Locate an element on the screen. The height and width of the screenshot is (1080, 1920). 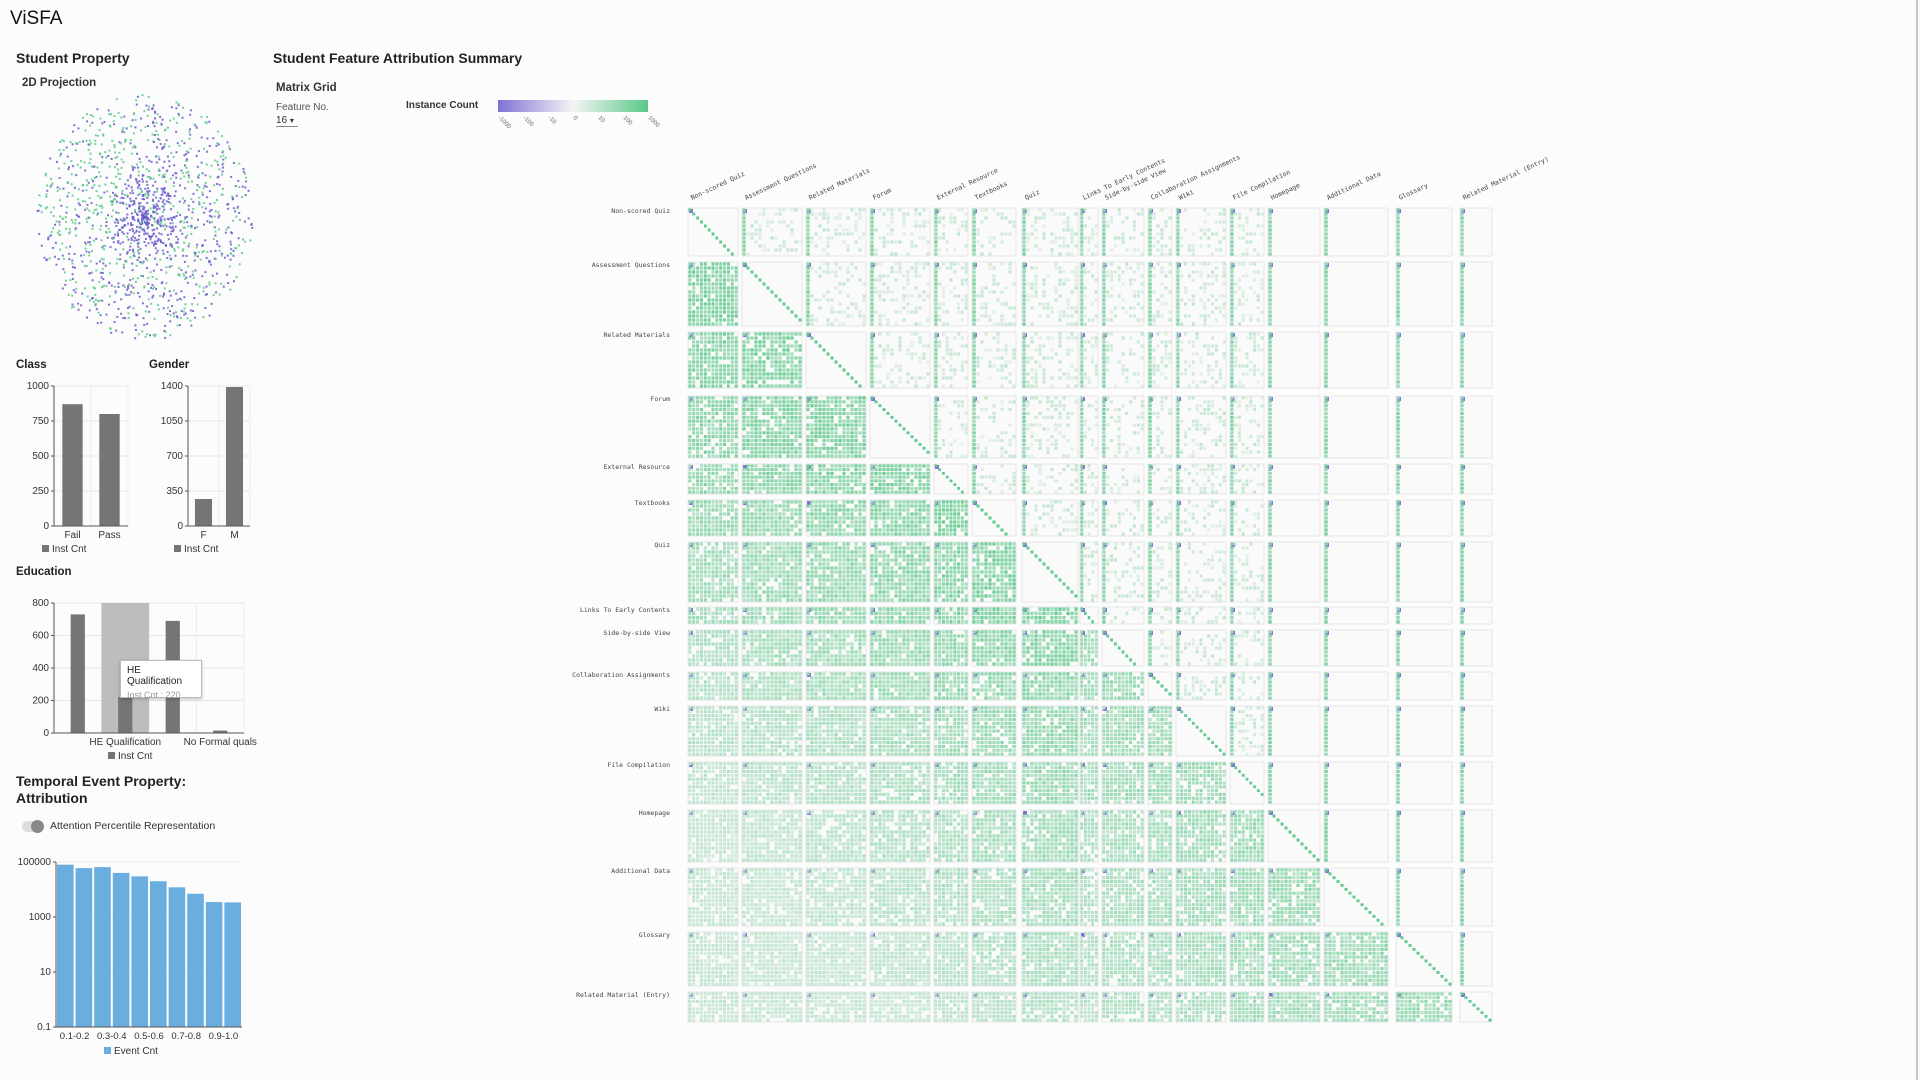
projection-scatter-plot is located at coordinates (144, 216).